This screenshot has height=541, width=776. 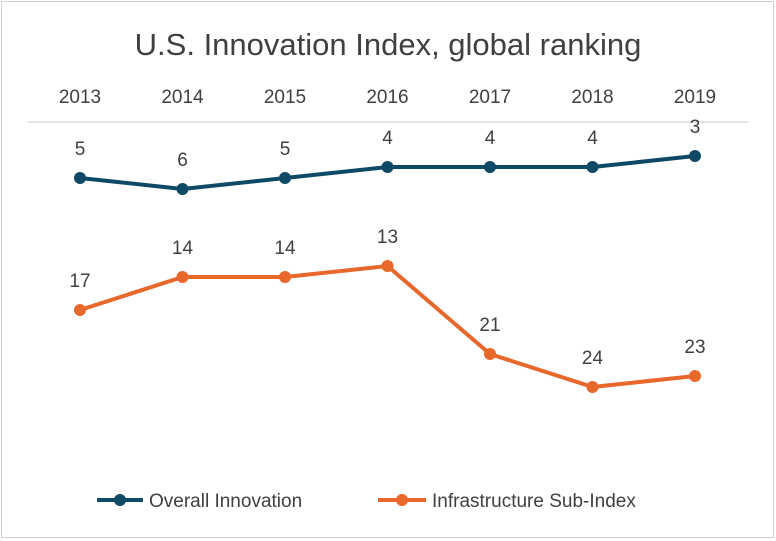 I want to click on x-tick-label-2014: 2014, so click(x=182, y=97).